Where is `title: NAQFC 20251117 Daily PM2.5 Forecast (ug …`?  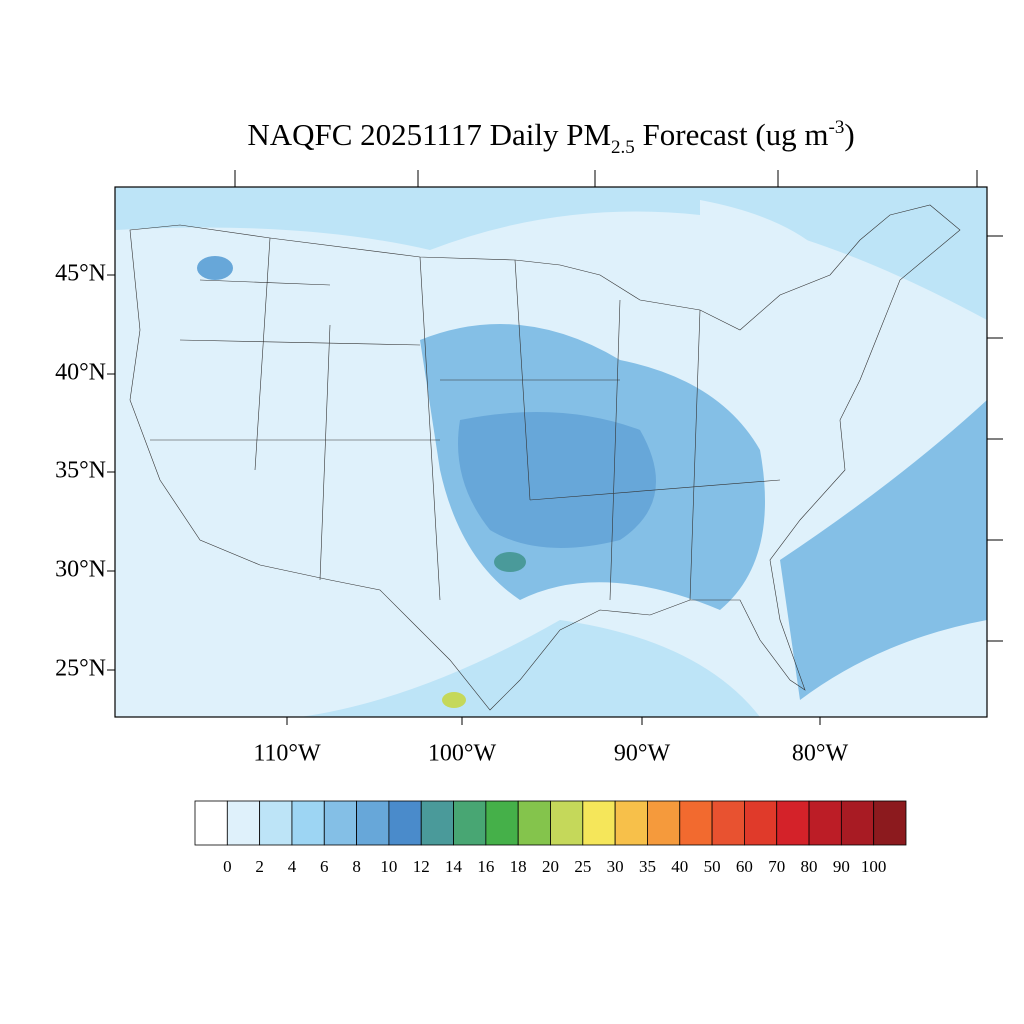
title: NAQFC 20251117 Daily PM2.5 Forecast (ug … is located at coordinates (550, 137).